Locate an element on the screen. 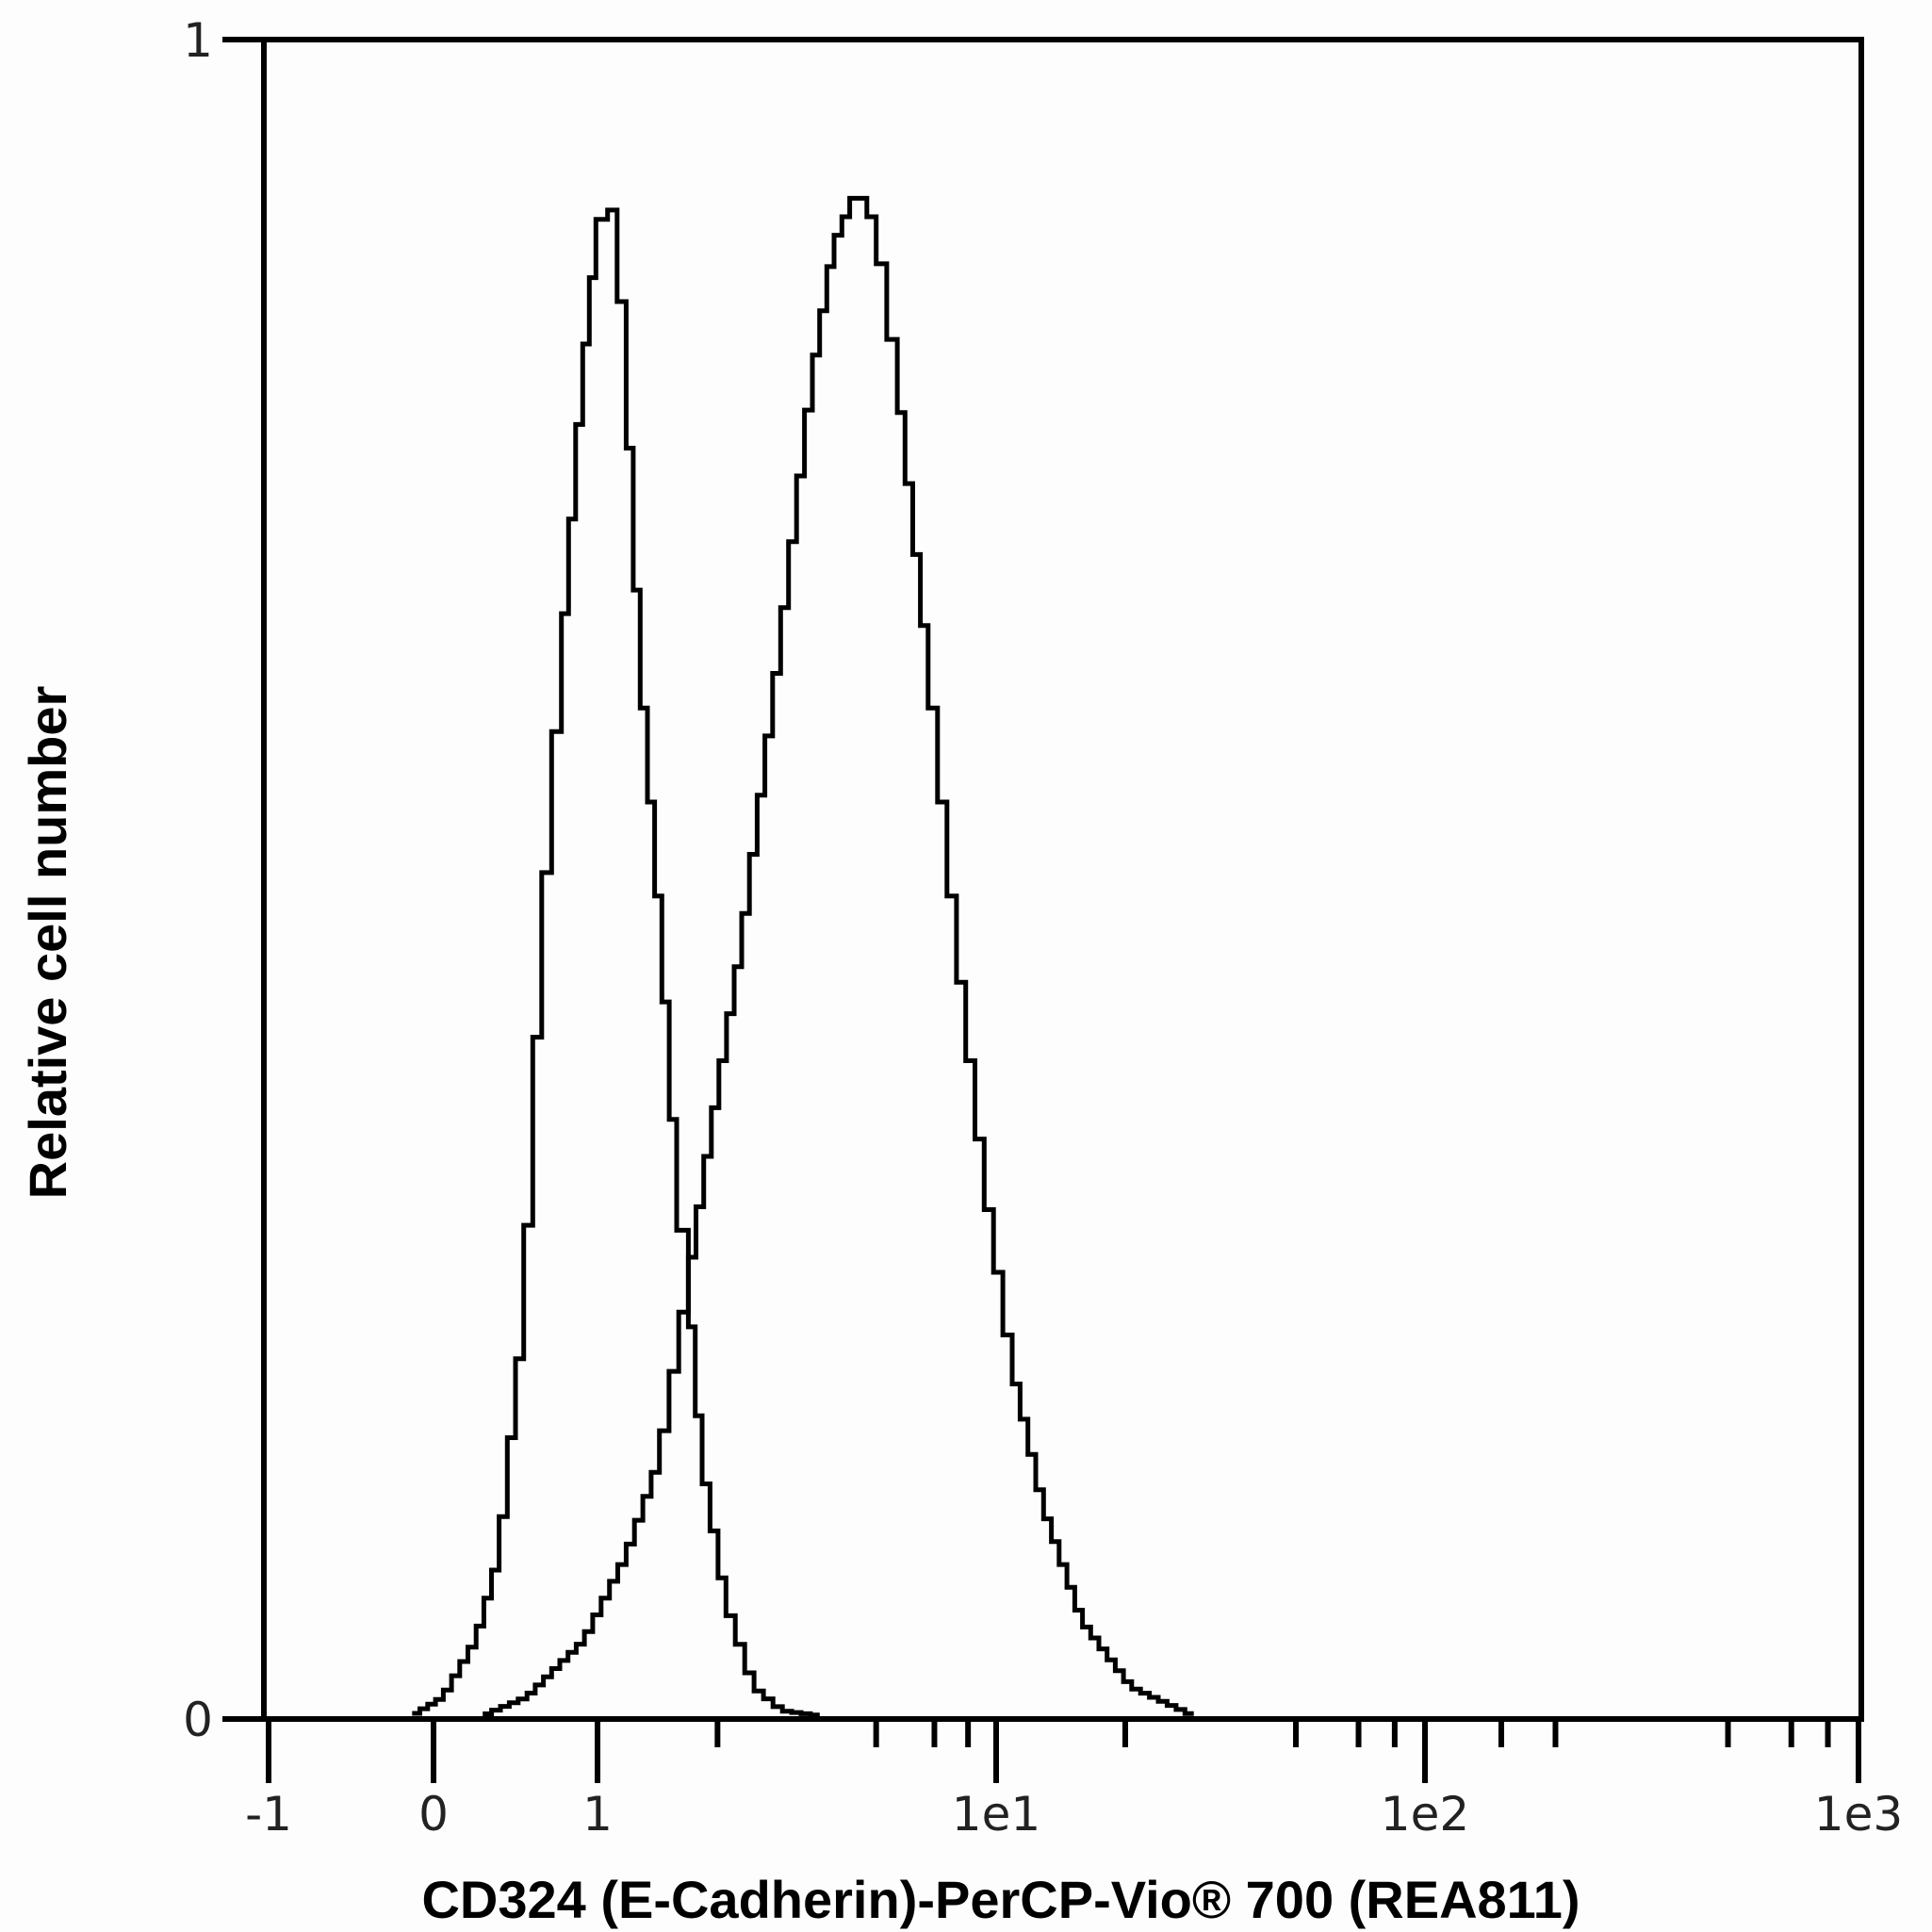  y-tick-label: 1 is located at coordinates (198, 40).